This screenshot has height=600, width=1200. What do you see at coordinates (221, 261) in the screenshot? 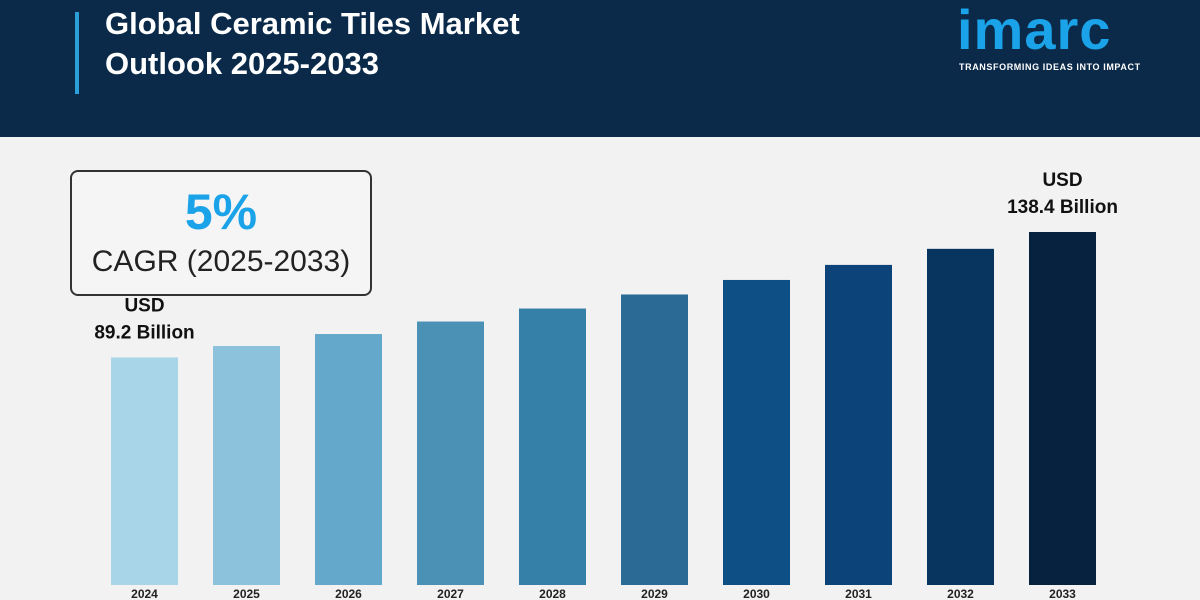
I see `cagr-label: CAGR (2025-2033)` at bounding box center [221, 261].